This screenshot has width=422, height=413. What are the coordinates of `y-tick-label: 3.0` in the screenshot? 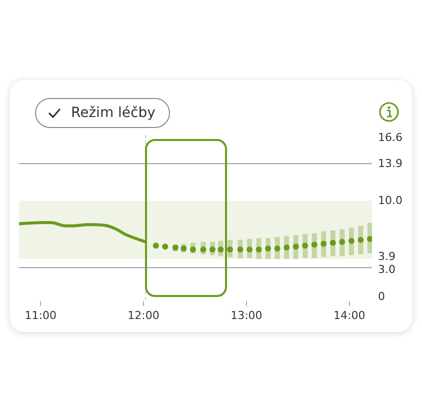 It's located at (387, 269).